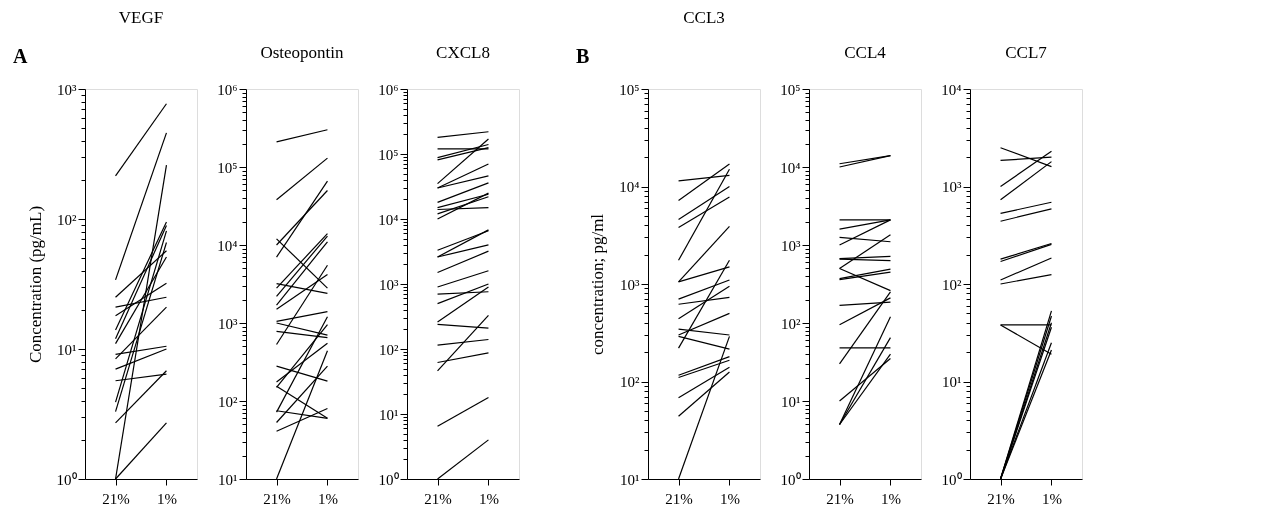 The width and height of the screenshot is (1282, 522). Describe the element at coordinates (1026, 52) in the screenshot. I see `chart-title: CCL7` at that location.